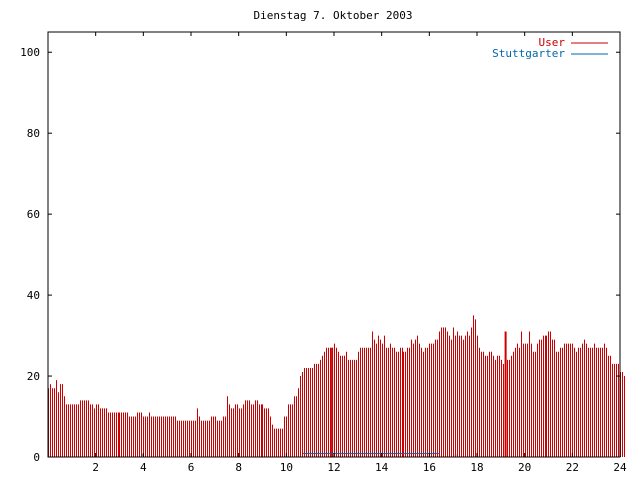  What do you see at coordinates (476, 467) in the screenshot?
I see `x-tick-label: 18` at bounding box center [476, 467].